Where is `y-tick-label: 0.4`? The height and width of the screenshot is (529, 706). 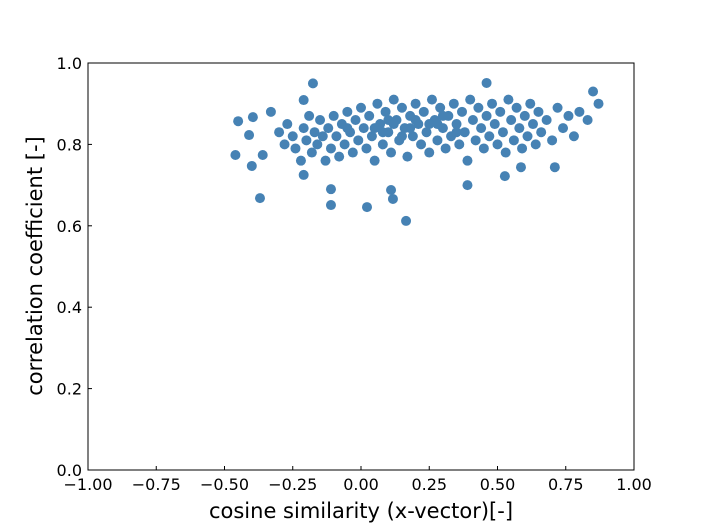 y-tick-label: 0.4 is located at coordinates (69, 307).